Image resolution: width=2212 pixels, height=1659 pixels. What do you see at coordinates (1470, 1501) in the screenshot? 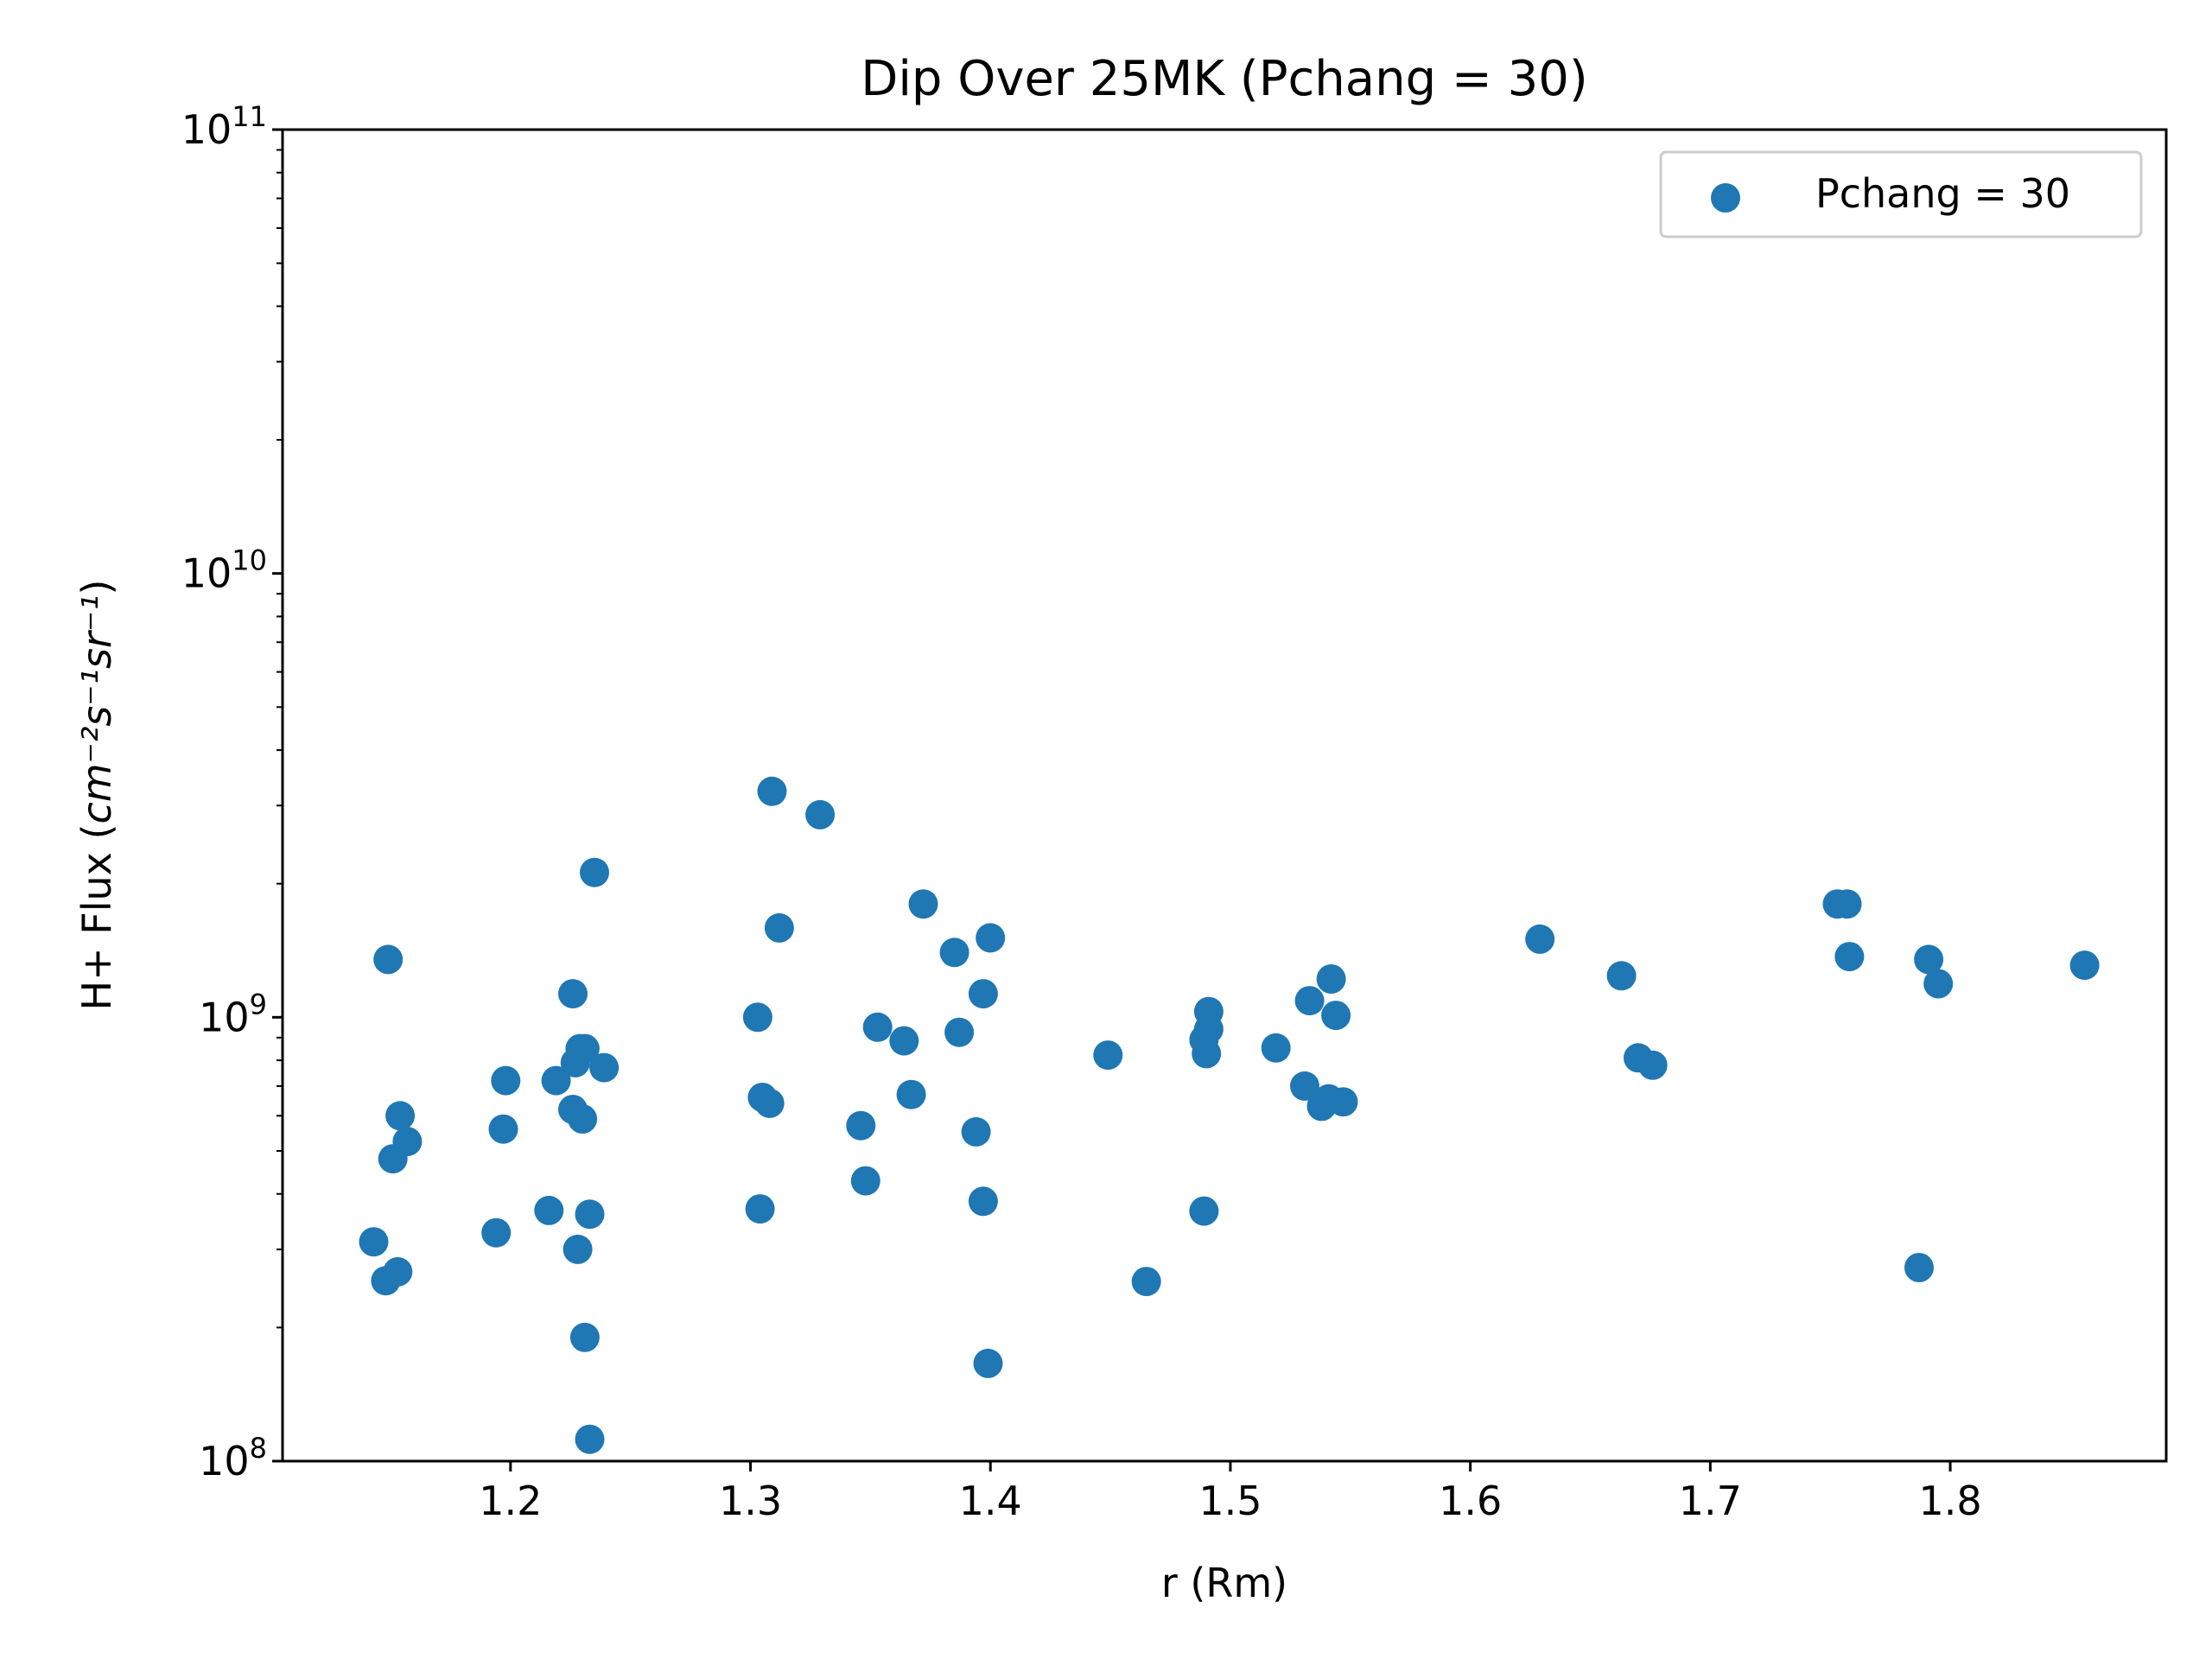
I see `x-tick-label: 1.6` at bounding box center [1470, 1501].